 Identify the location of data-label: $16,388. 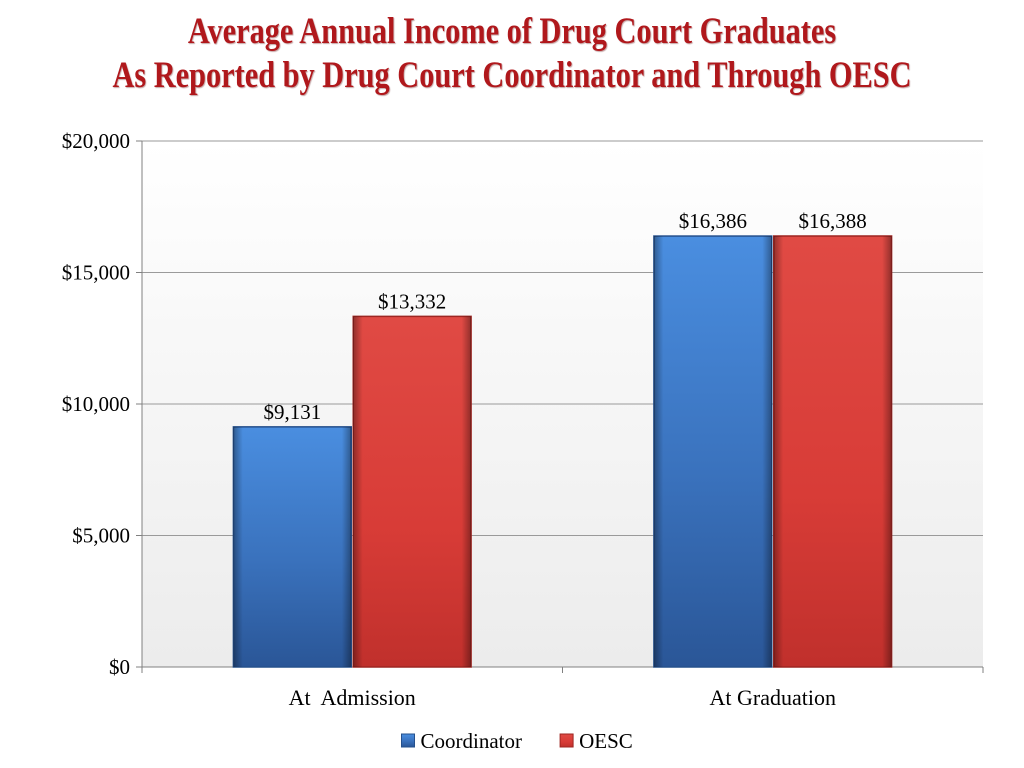
(833, 221).